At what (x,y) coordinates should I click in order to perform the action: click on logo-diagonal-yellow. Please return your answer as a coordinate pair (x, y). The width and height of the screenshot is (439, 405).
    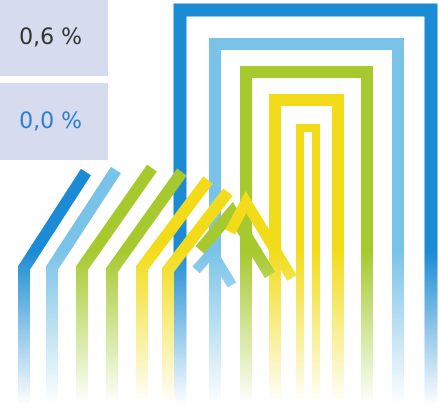
    Looking at the image, I should click on (174, 290).